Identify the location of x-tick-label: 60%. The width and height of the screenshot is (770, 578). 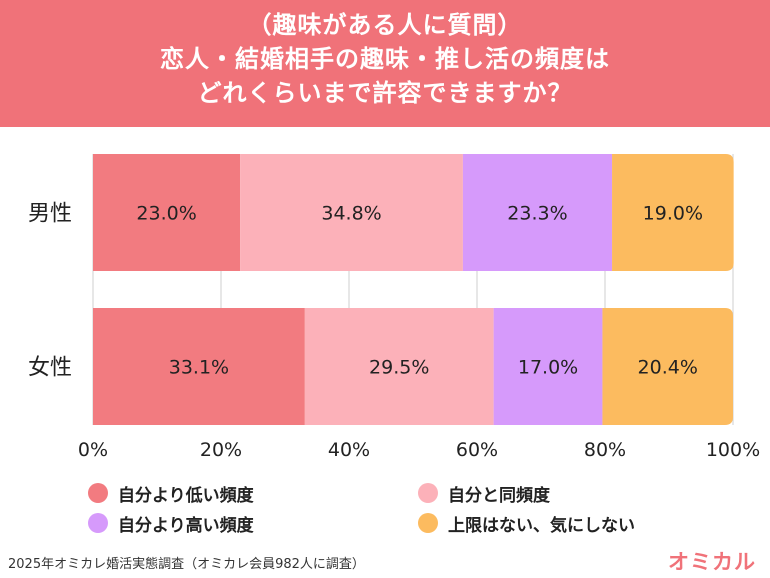
(477, 450).